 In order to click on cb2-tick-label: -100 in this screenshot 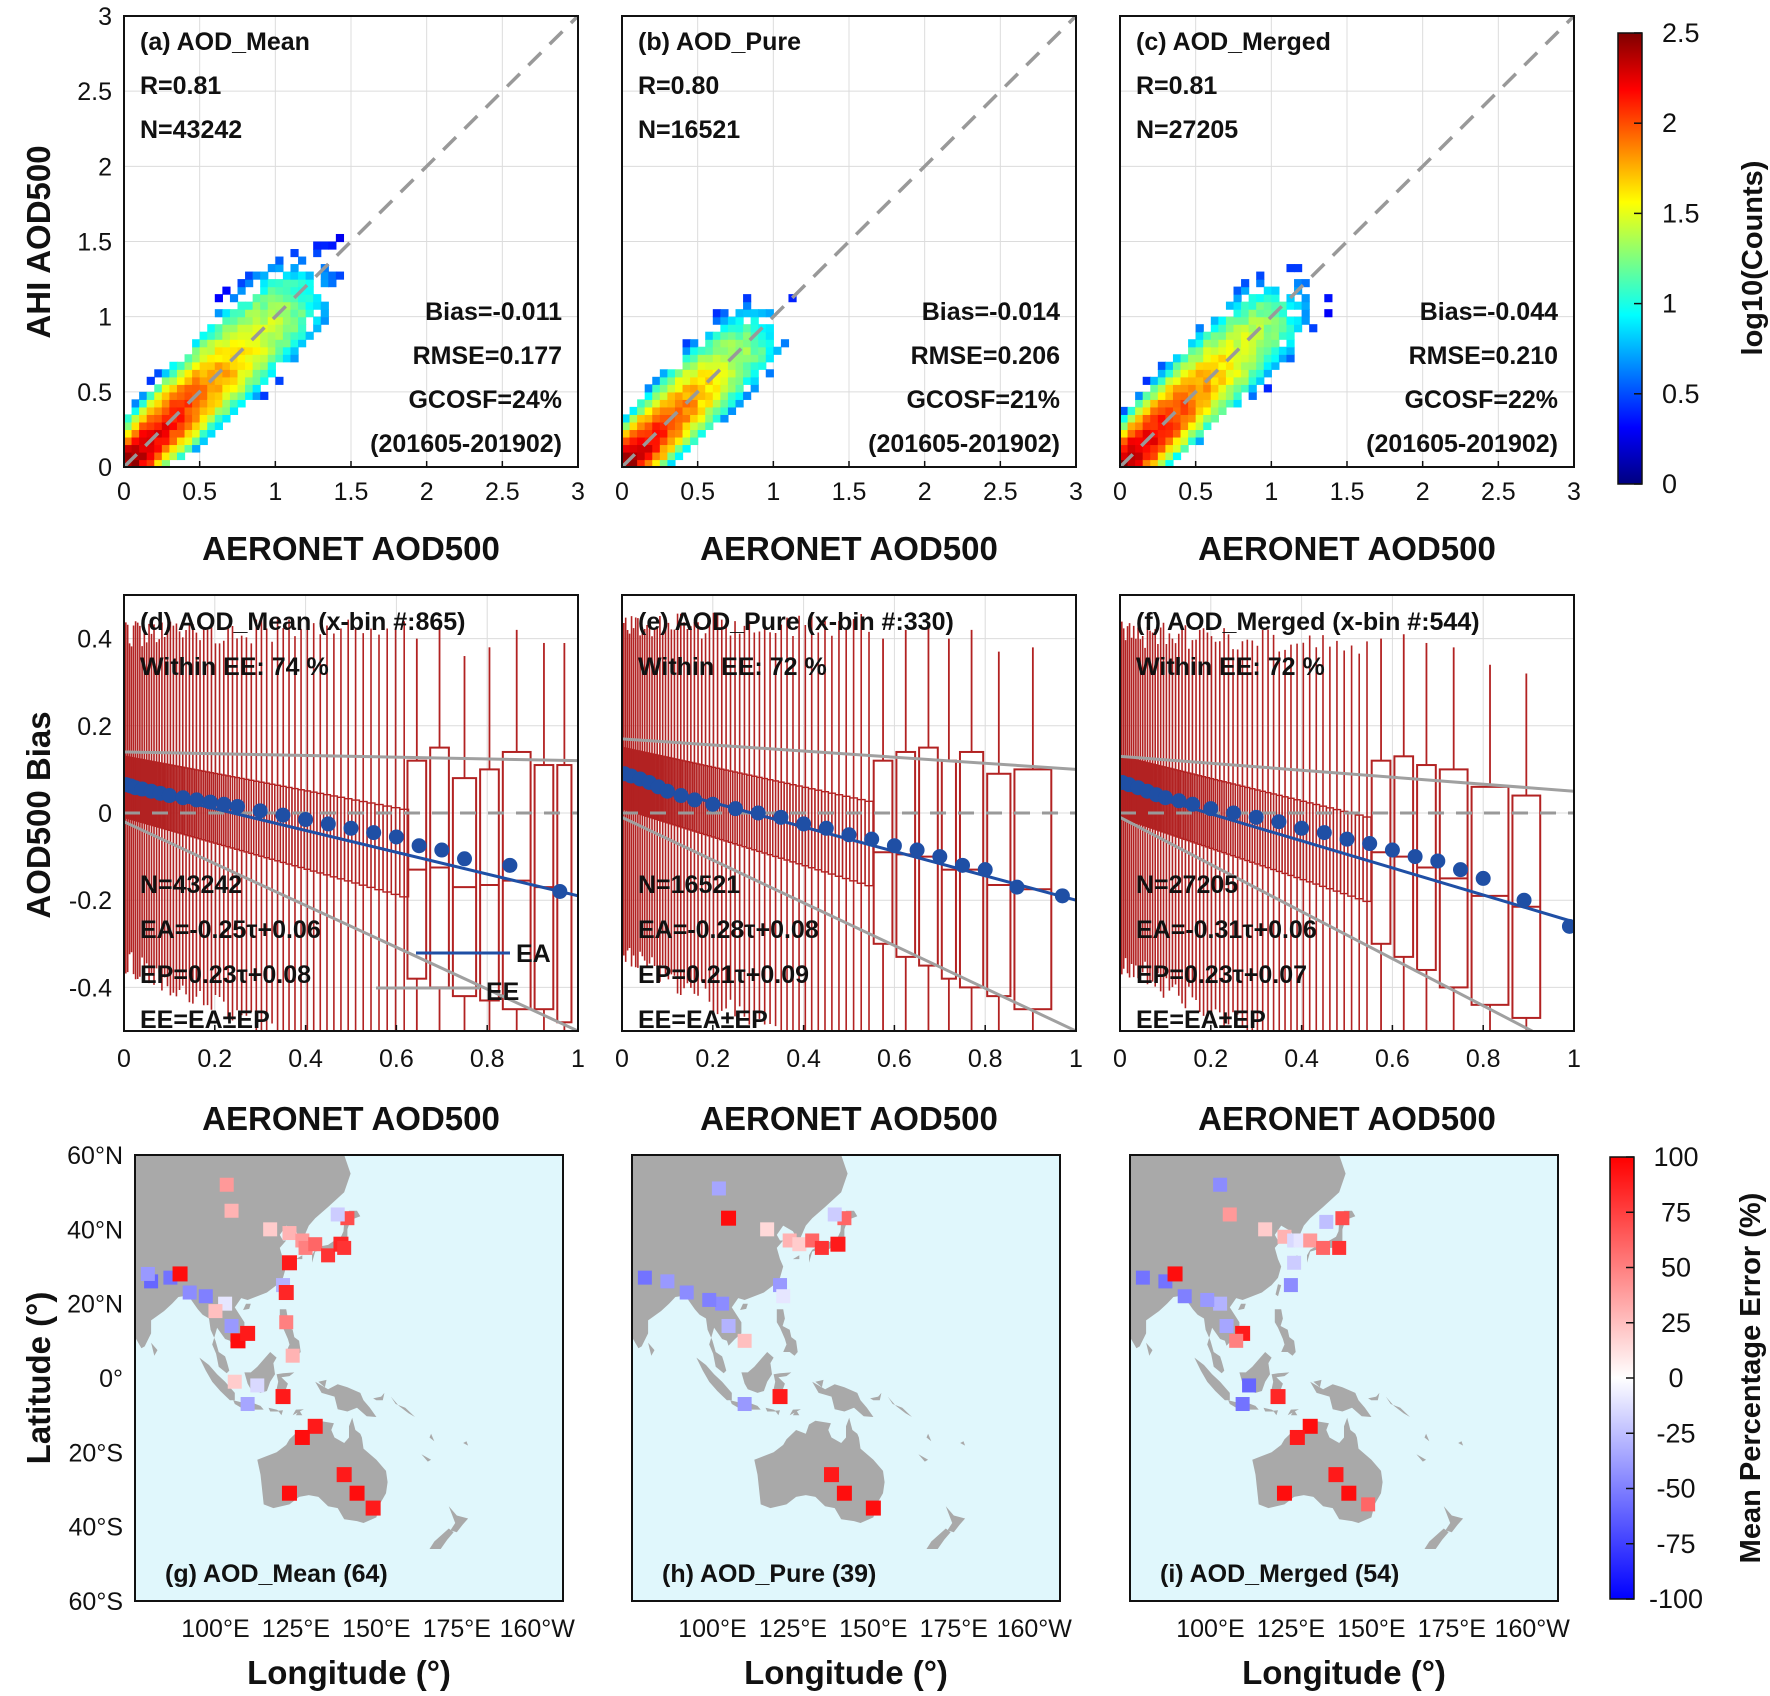, I will do `click(1676, 1599)`.